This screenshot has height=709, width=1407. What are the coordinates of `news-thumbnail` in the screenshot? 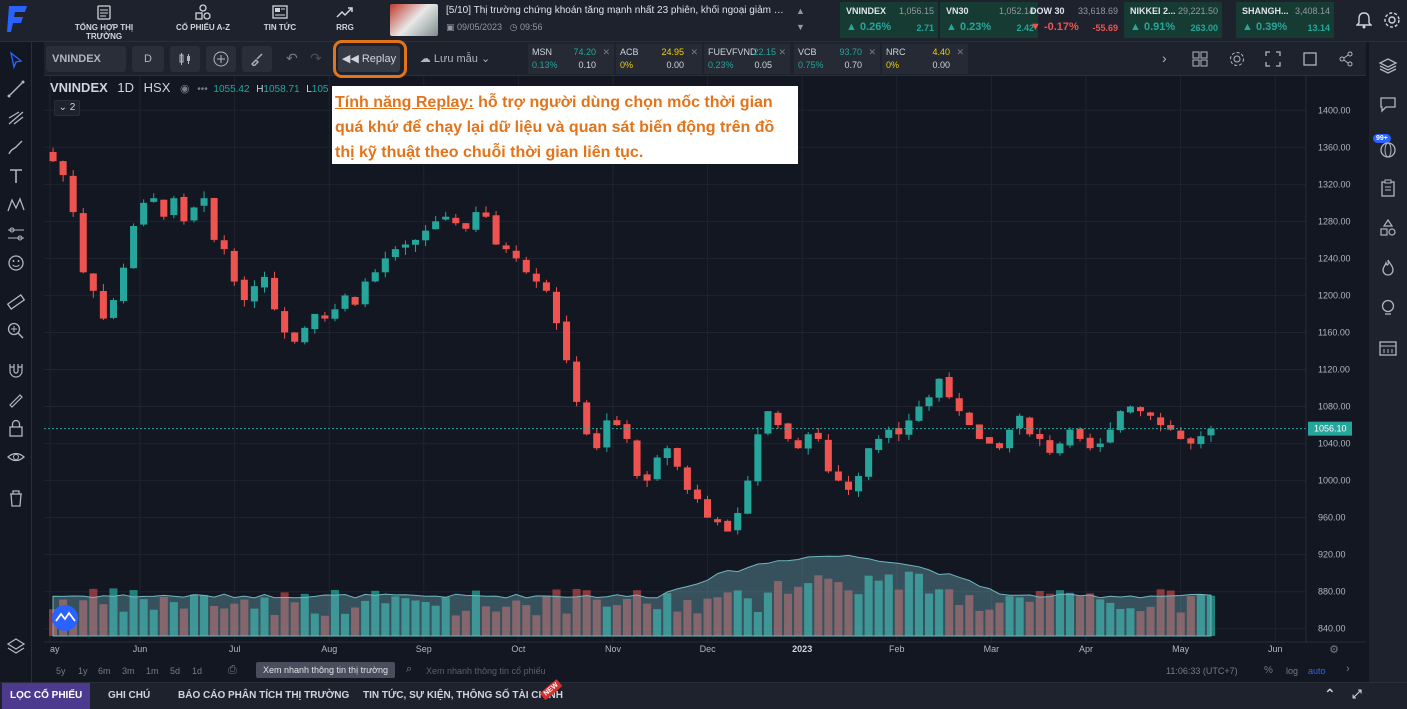 It's located at (414, 20).